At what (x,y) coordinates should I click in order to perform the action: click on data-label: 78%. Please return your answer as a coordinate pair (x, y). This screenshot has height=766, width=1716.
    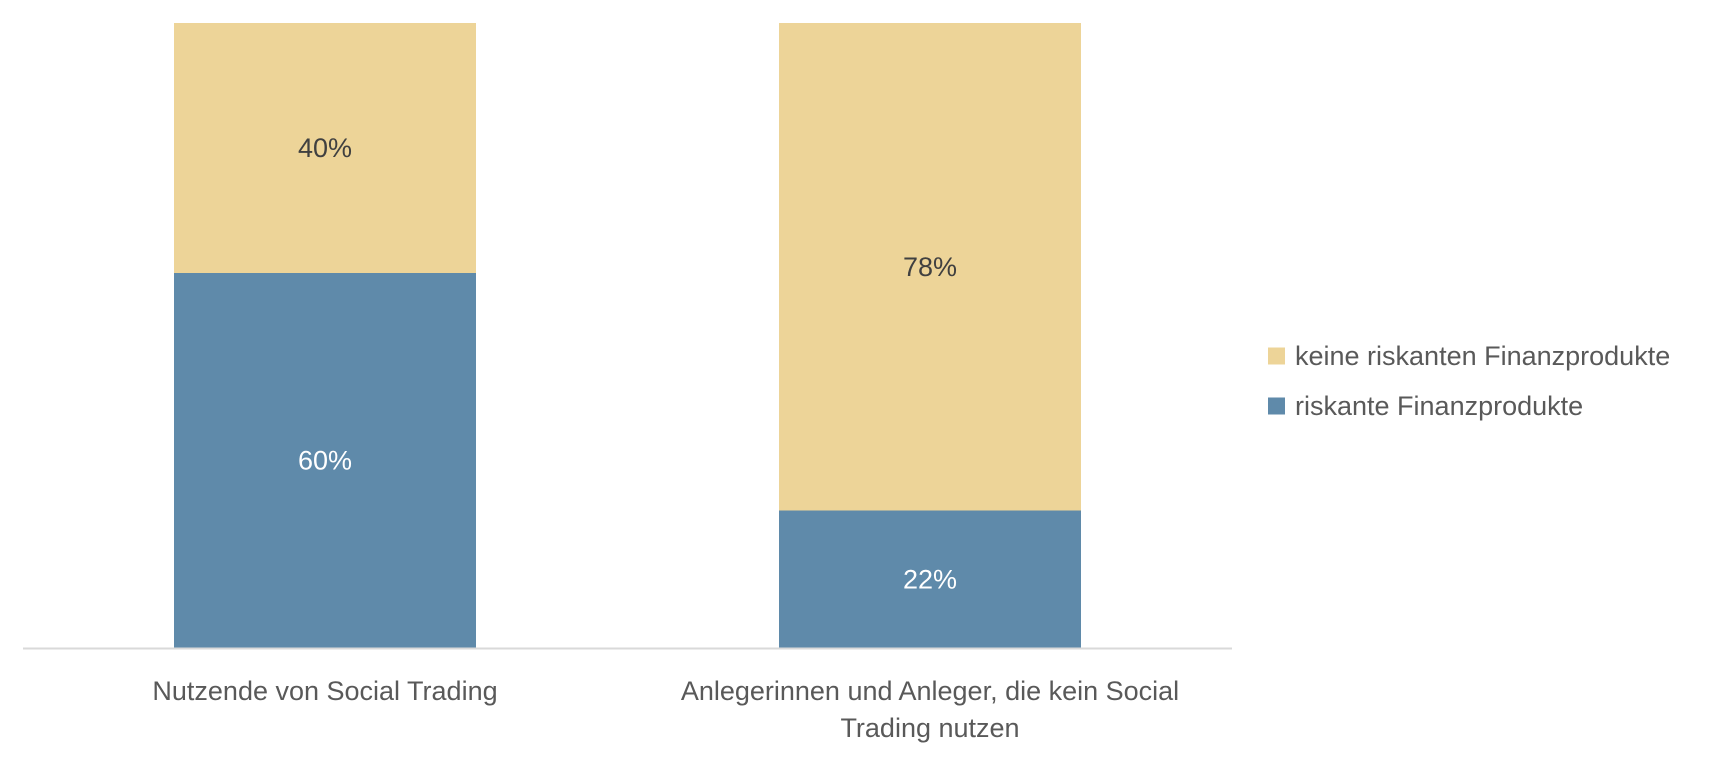
    Looking at the image, I should click on (930, 267).